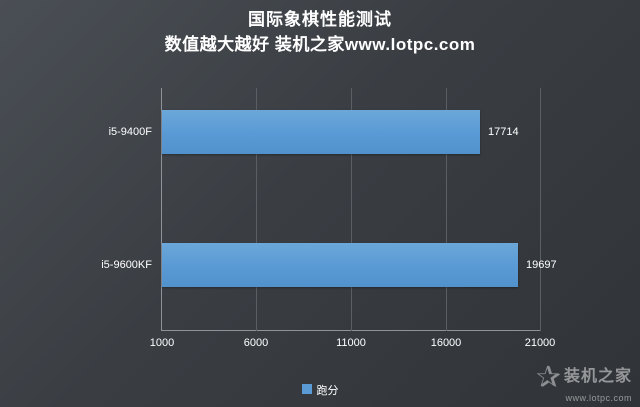 Image resolution: width=640 pixels, height=407 pixels. Describe the element at coordinates (320, 44) in the screenshot. I see `chart-subtitle: 数值越大越好 装机之家www.lotpc.com` at that location.